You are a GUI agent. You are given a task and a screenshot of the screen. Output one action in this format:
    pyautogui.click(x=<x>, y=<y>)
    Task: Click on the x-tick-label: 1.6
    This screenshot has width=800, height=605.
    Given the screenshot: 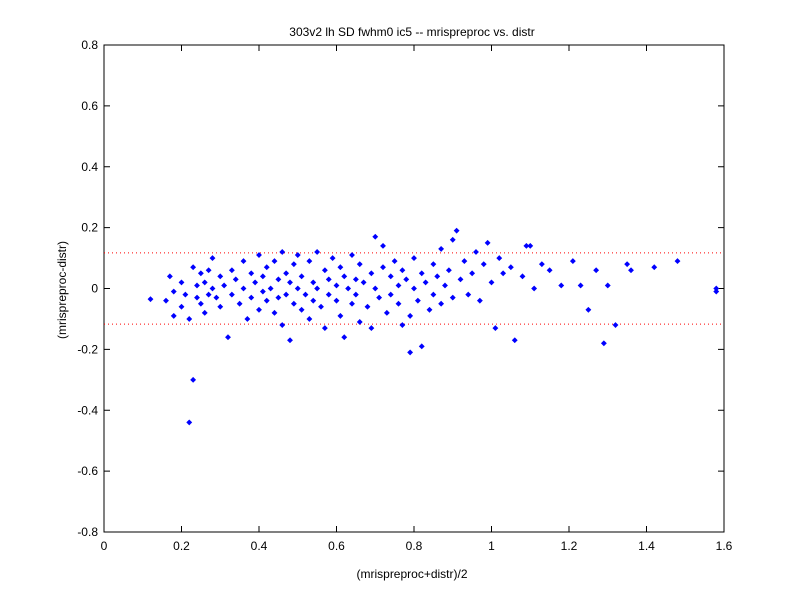 What is the action you would take?
    pyautogui.click(x=724, y=546)
    